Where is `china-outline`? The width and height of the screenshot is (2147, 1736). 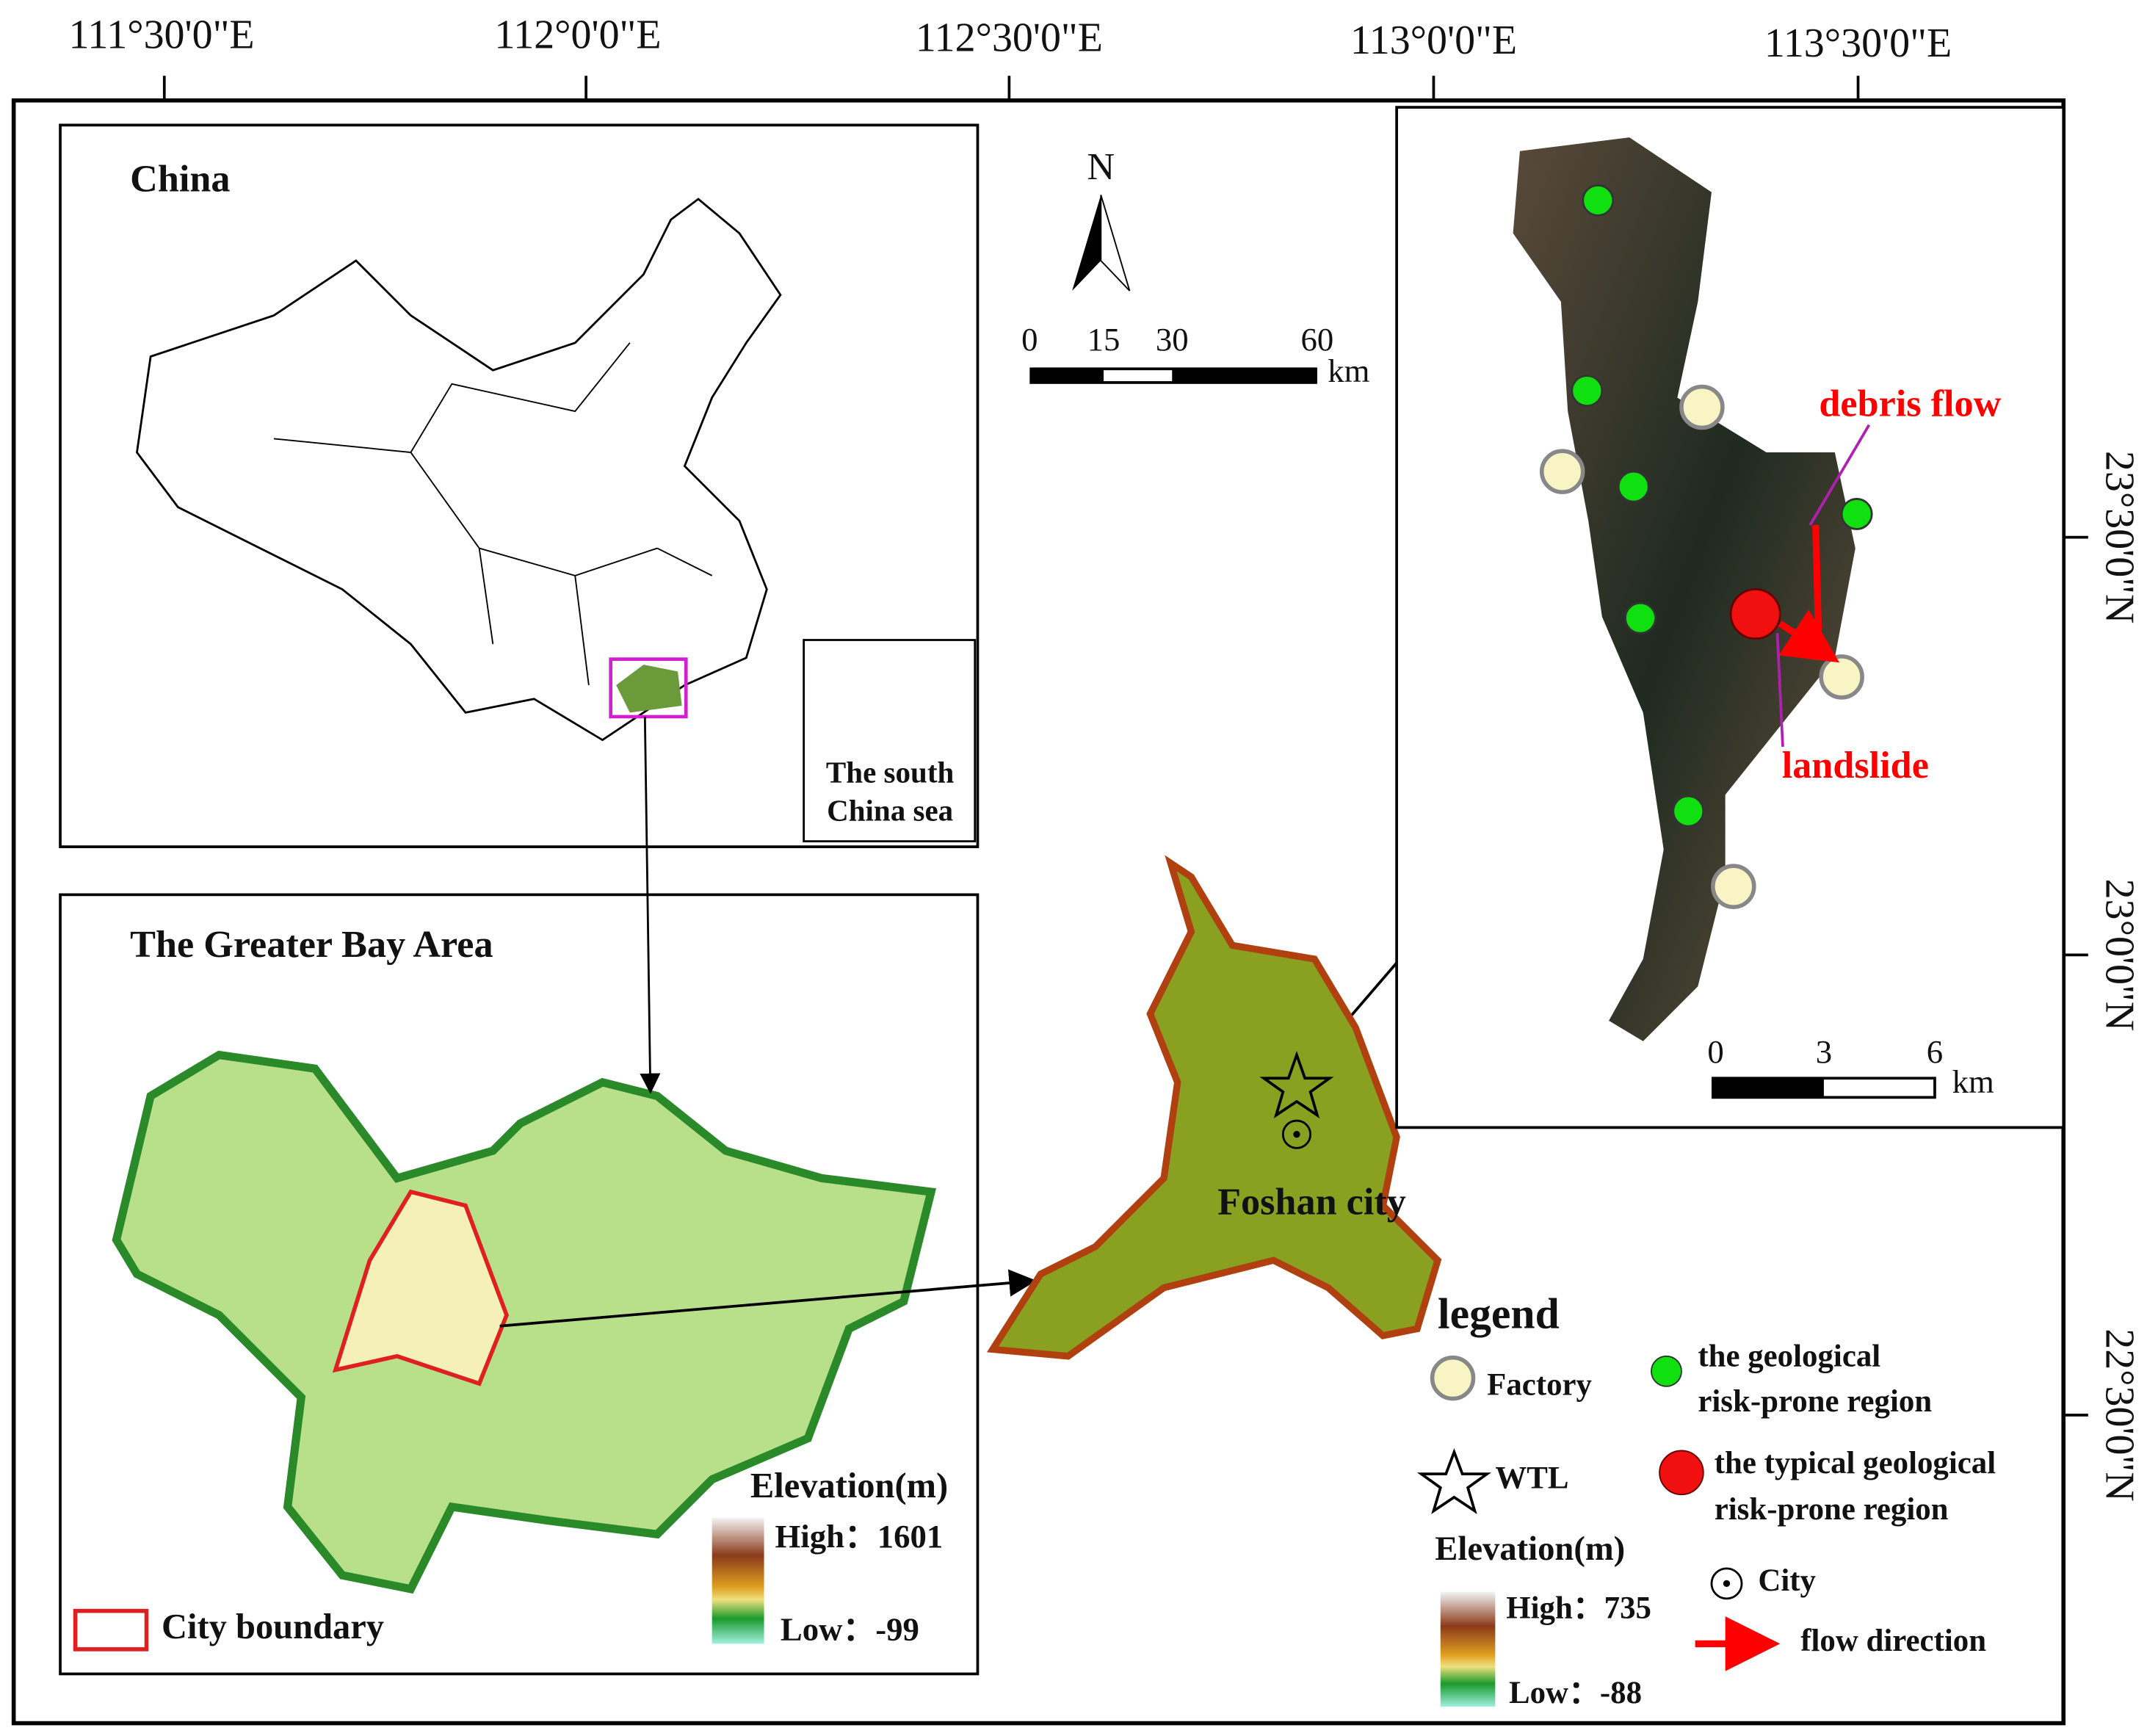 china-outline is located at coordinates (459, 470).